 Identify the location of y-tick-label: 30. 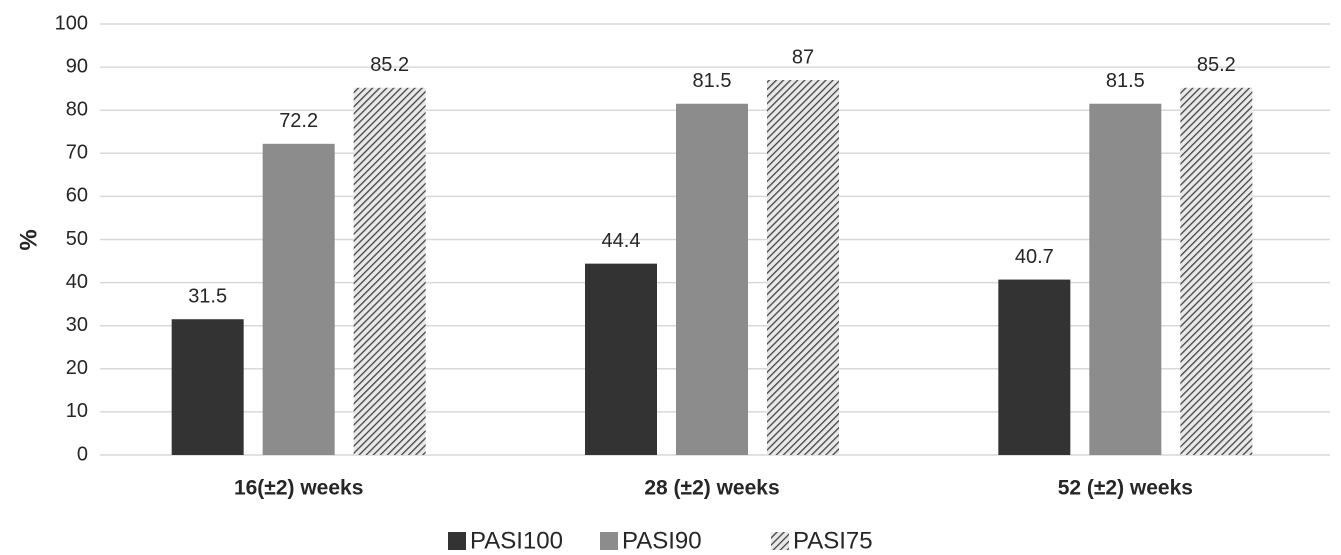
(77, 325).